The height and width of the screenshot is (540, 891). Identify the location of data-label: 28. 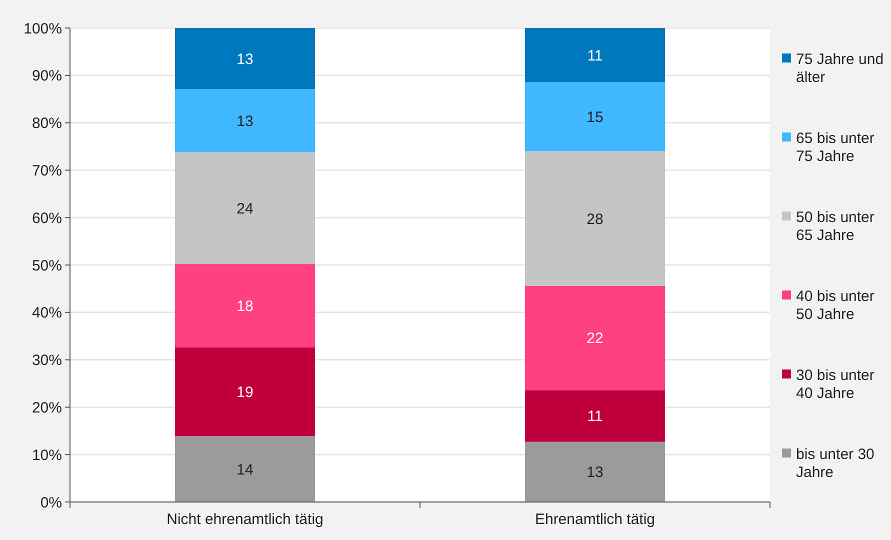
(595, 219).